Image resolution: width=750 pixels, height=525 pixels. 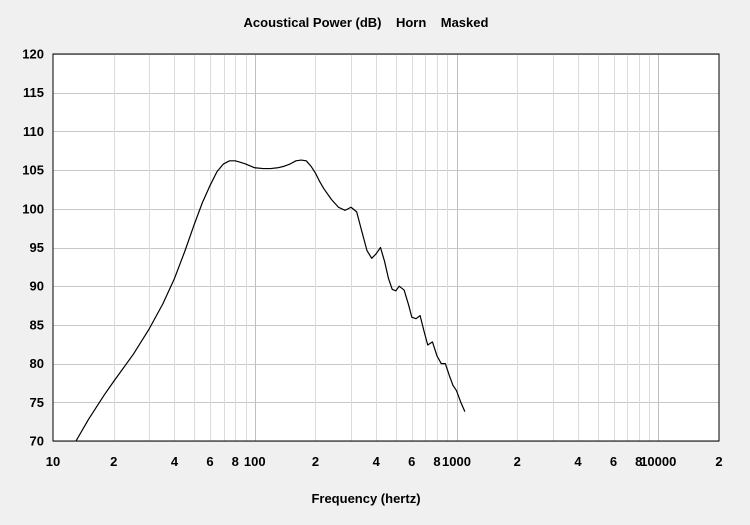 What do you see at coordinates (33, 92) in the screenshot?
I see `y-tick-label: 115` at bounding box center [33, 92].